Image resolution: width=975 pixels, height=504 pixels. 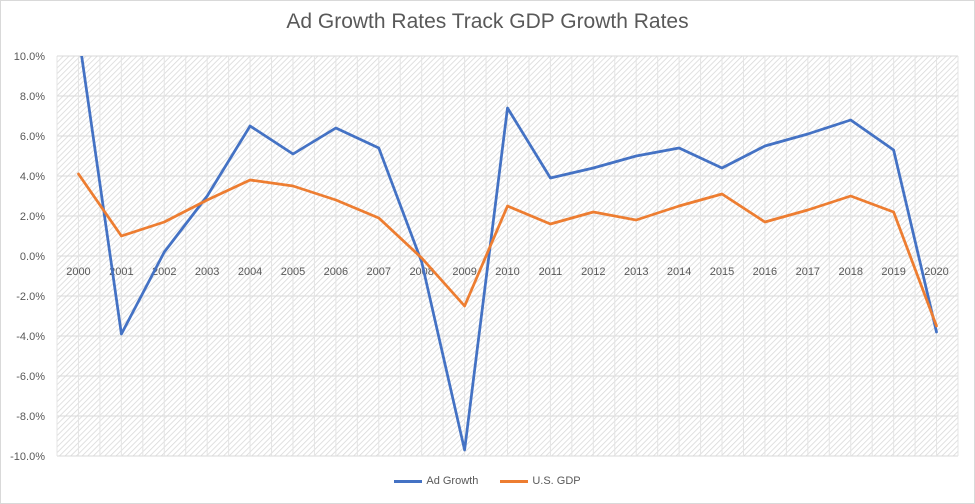 I want to click on legend-label-us-gdp: U.S. GDP, so click(x=556, y=481).